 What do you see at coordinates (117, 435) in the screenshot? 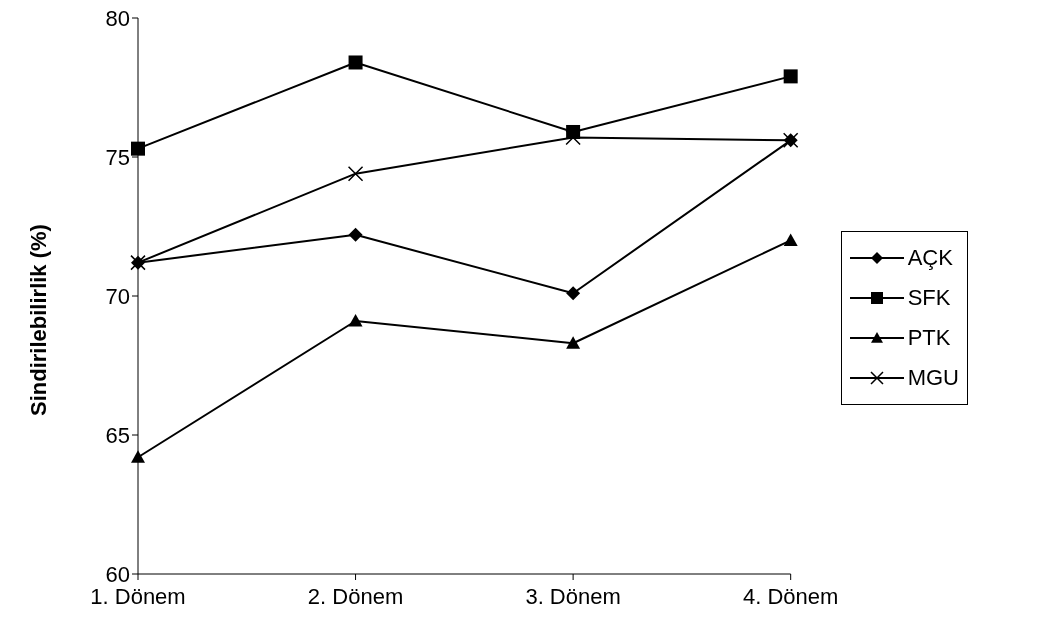
I see `y-tick-label: 65` at bounding box center [117, 435].